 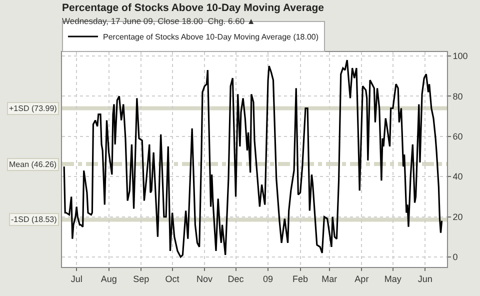 What do you see at coordinates (460, 56) in the screenshot?
I see `y-tick-label: 100` at bounding box center [460, 56].